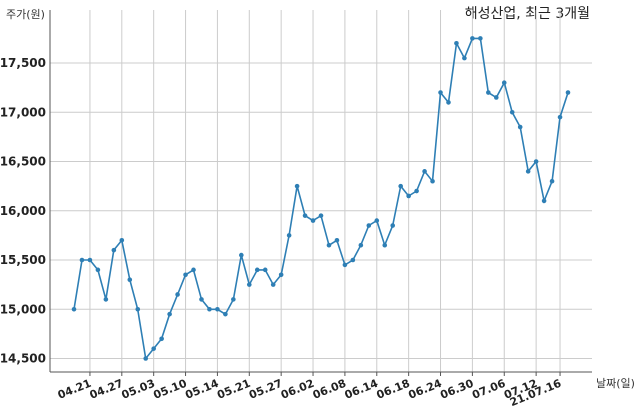 The width and height of the screenshot is (640, 414). What do you see at coordinates (25, 14) in the screenshot?
I see `y-axis-label: 주가(원)` at bounding box center [25, 14].